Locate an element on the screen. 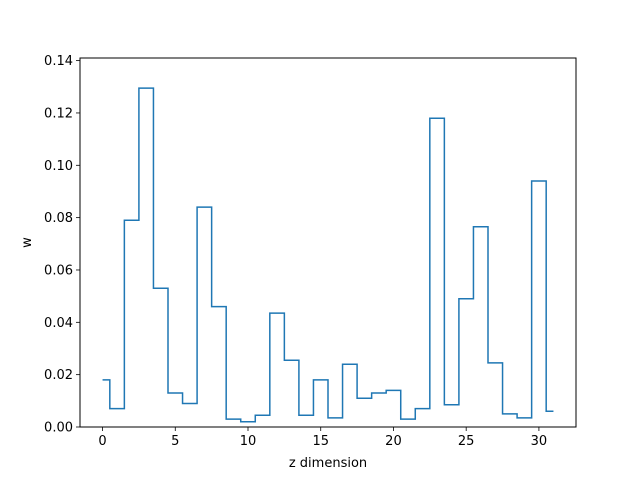  x-tick-label: 20 is located at coordinates (393, 441).